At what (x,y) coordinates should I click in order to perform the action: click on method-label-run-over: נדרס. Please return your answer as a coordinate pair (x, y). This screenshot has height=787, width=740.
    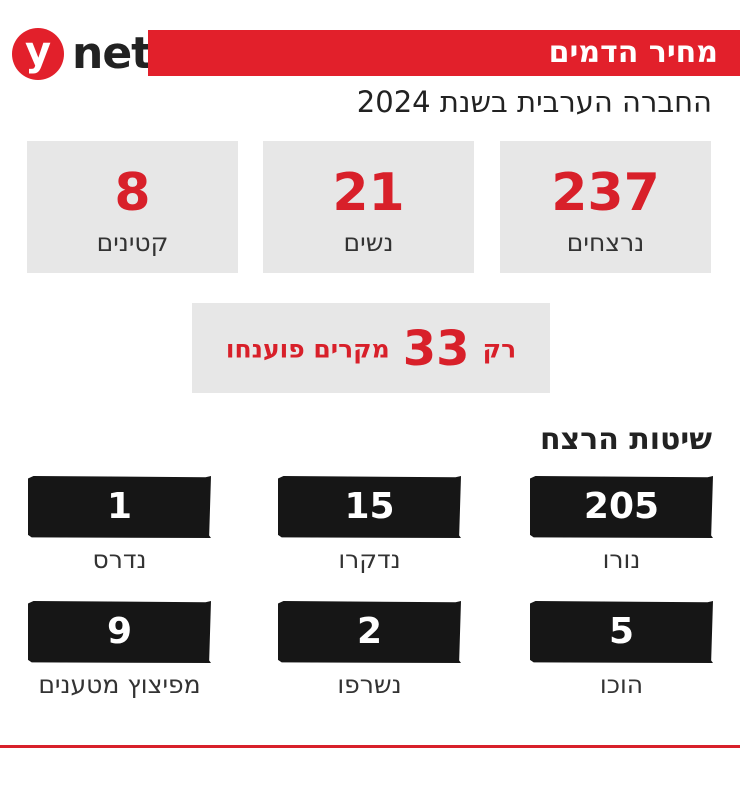
    Looking at the image, I should click on (119, 559).